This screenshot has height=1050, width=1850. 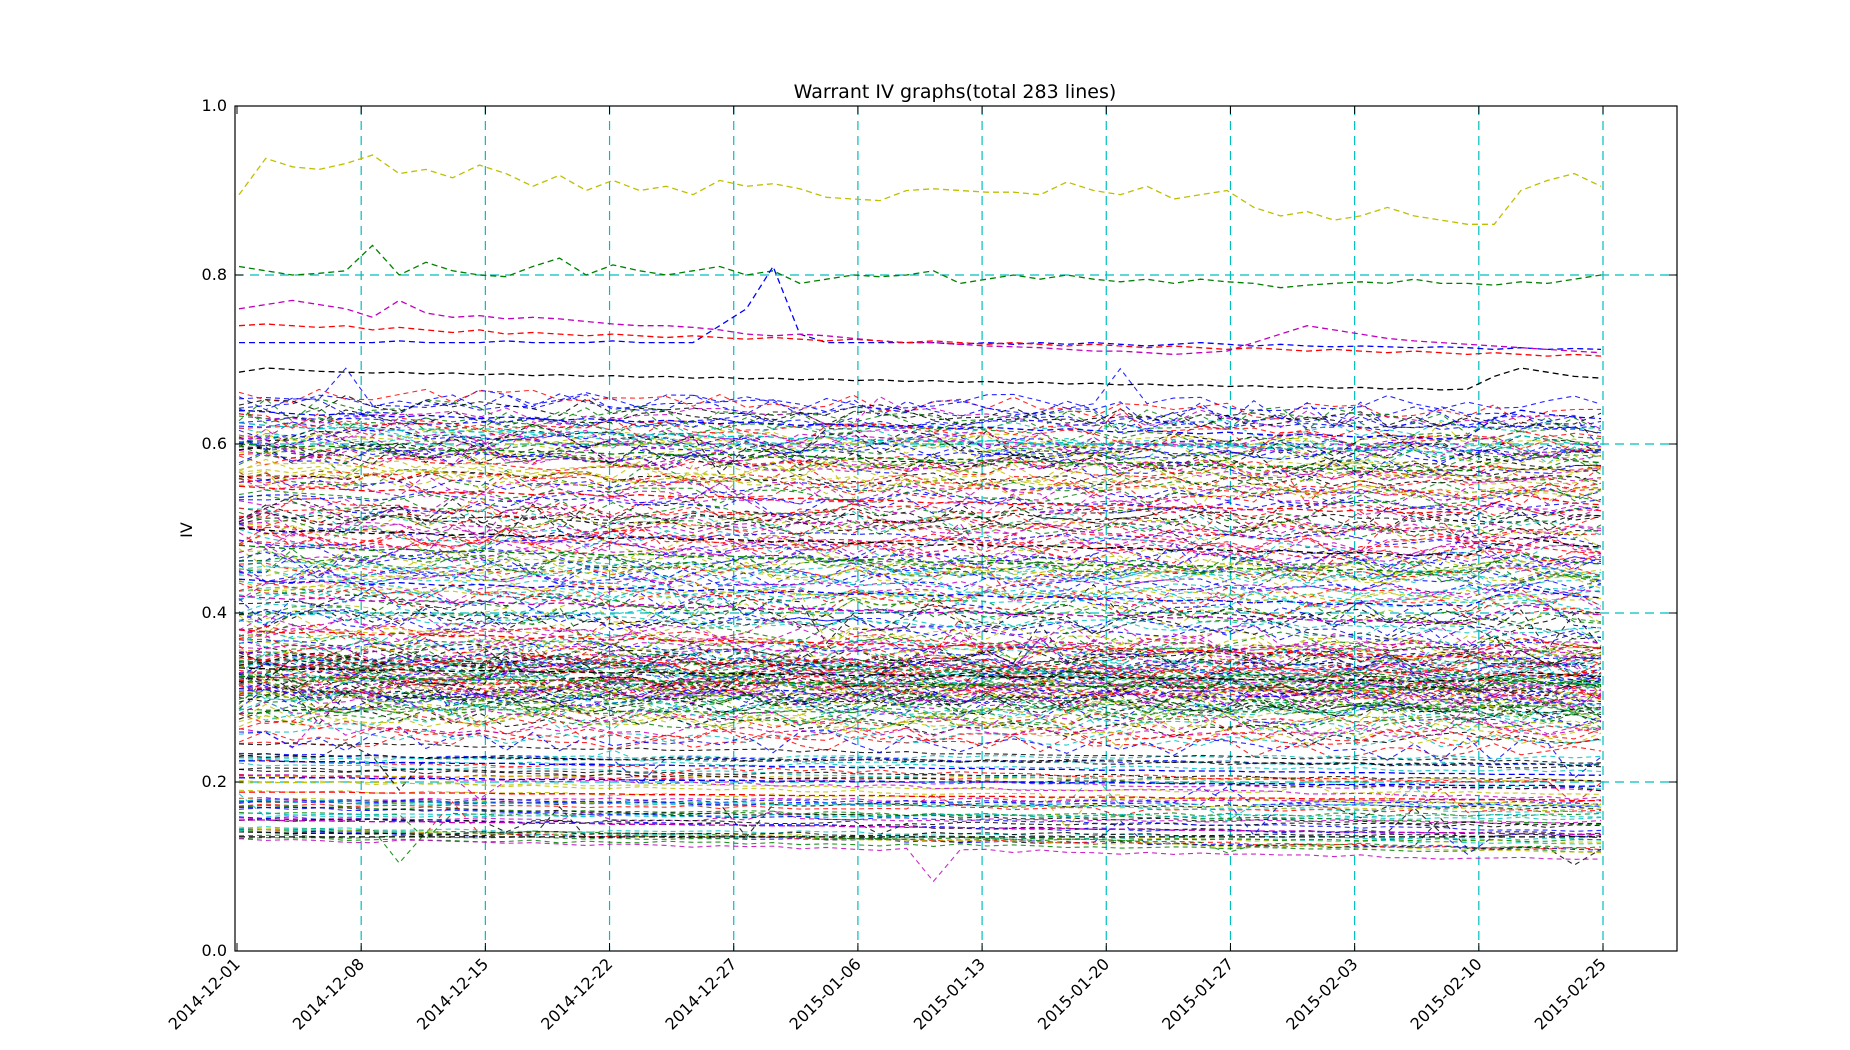 What do you see at coordinates (214, 612) in the screenshot?
I see `y-tick-label: 0.4` at bounding box center [214, 612].